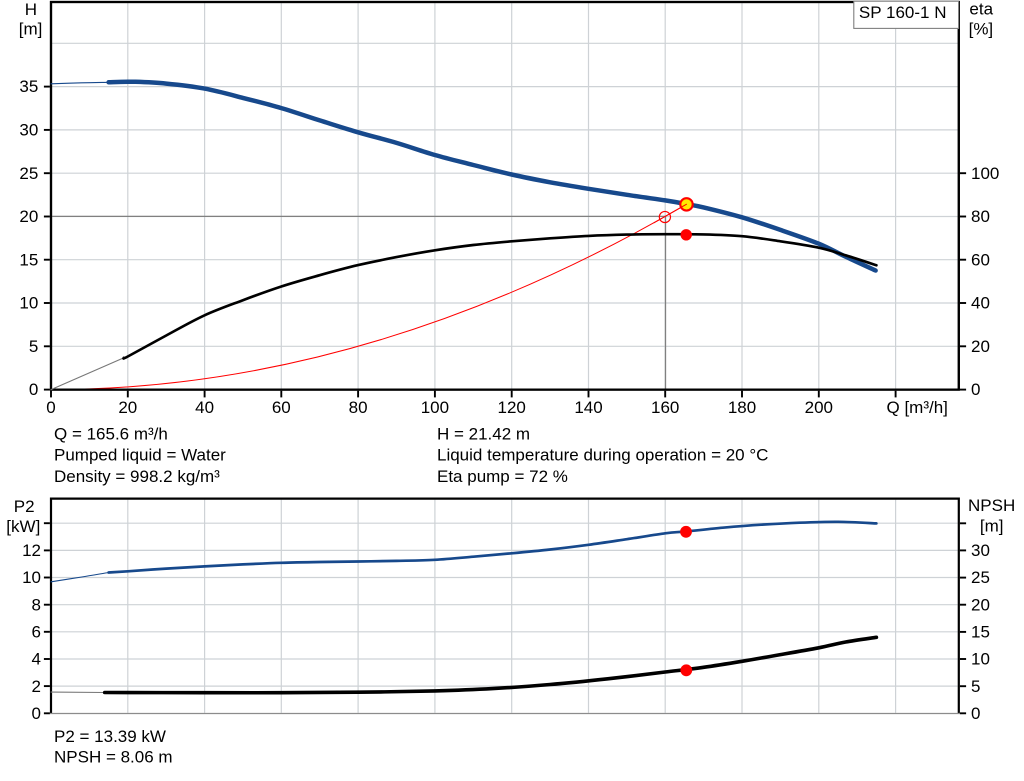 This screenshot has height=781, width=1024. What do you see at coordinates (24, 506) in the screenshot?
I see `svg-text: P2` at bounding box center [24, 506].